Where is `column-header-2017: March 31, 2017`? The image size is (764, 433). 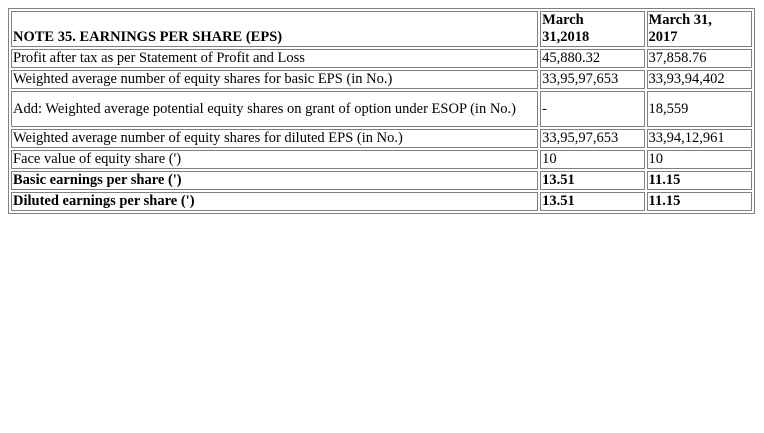
column-header-2017: March 31, 2017 is located at coordinates (699, 29).